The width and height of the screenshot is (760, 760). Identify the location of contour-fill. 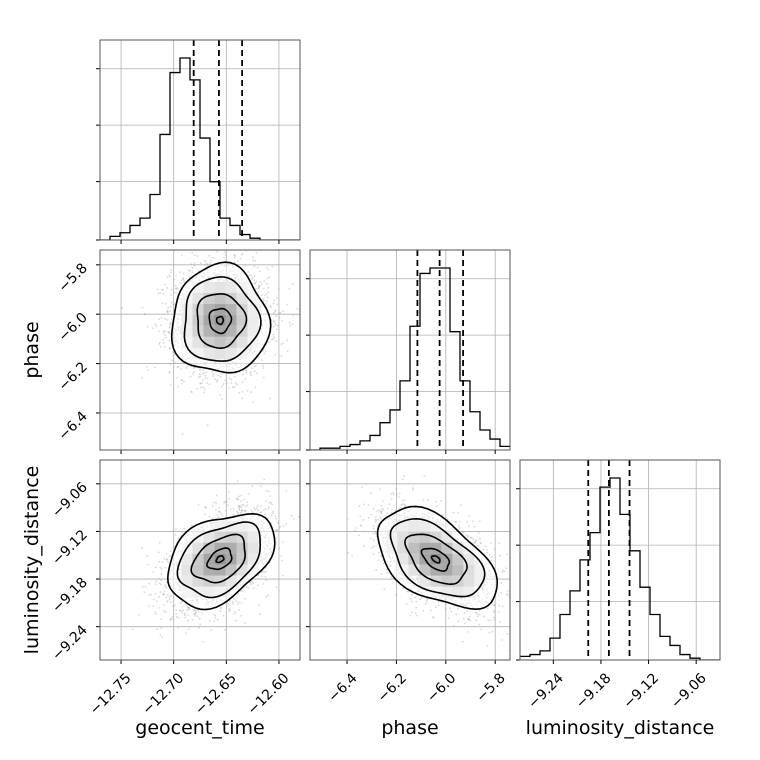
(221, 317).